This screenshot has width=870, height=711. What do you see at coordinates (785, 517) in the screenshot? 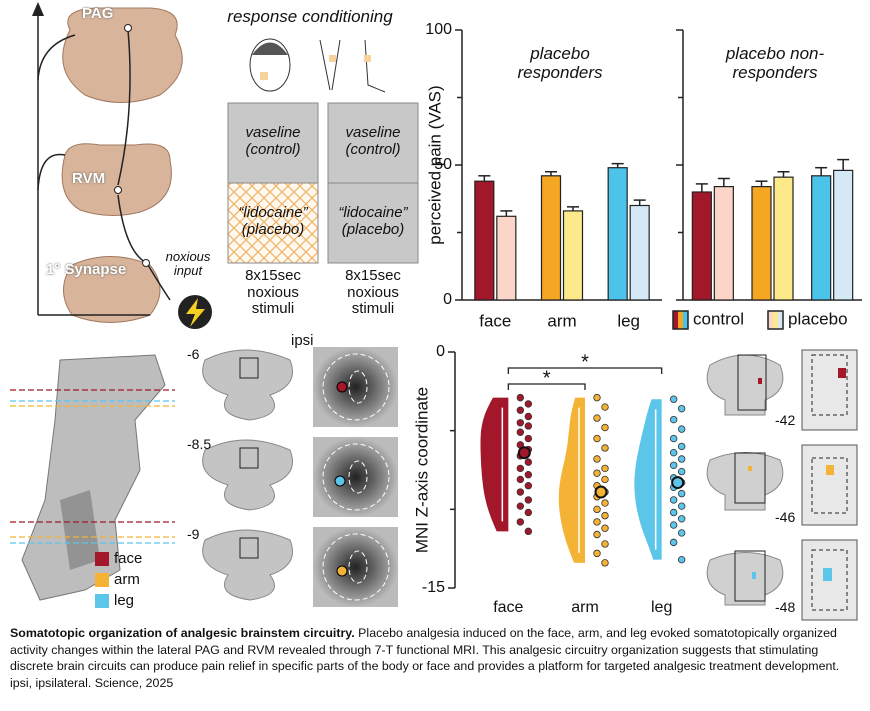
I see `slice-level: -46` at bounding box center [785, 517].